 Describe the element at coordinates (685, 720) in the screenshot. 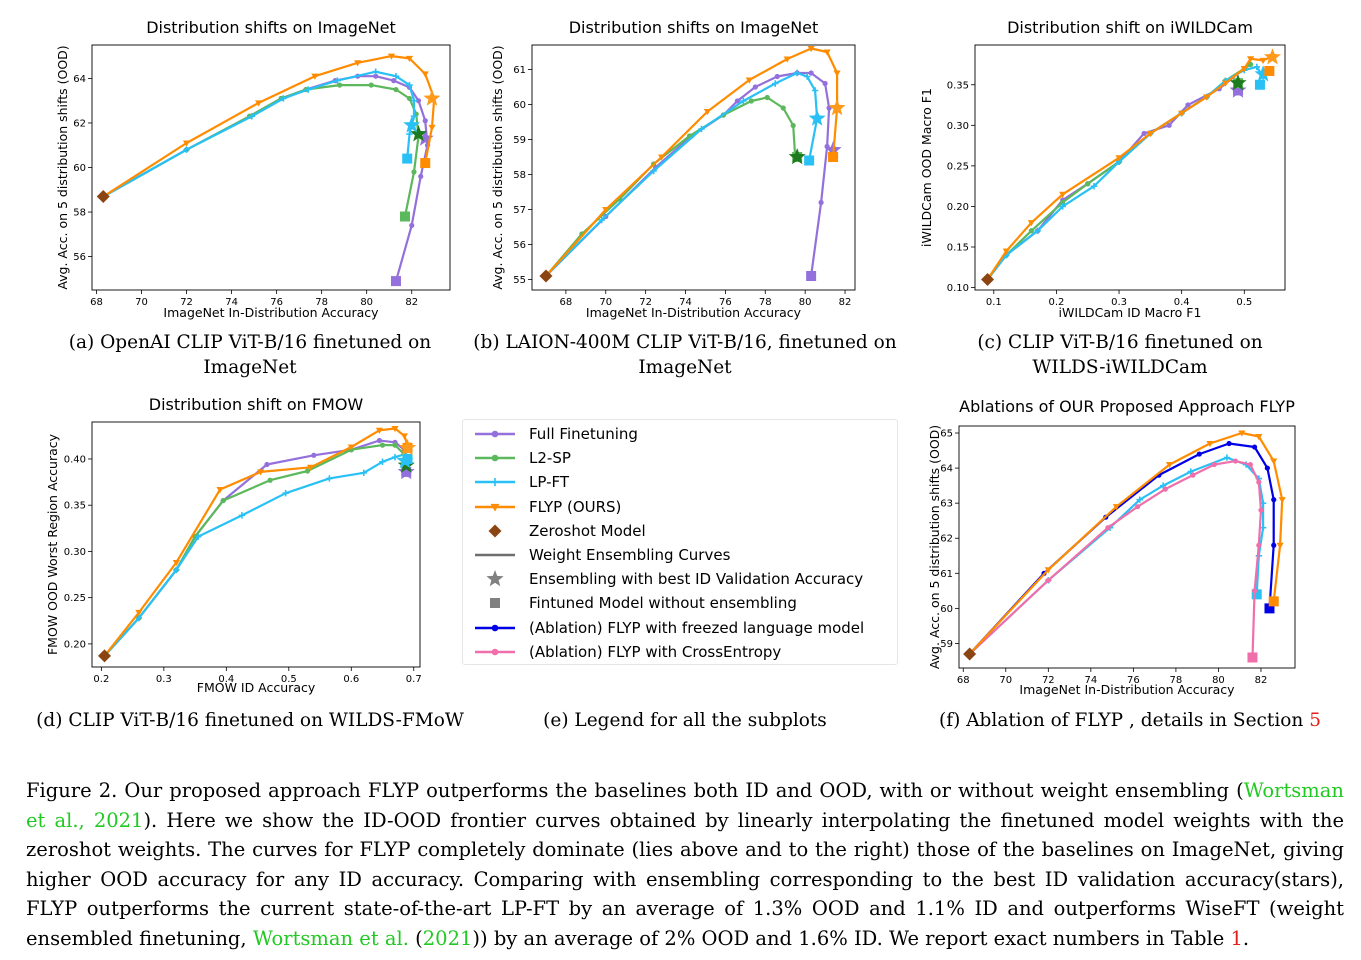

I see `caption-e: (e) Legend for all the subplots` at that location.